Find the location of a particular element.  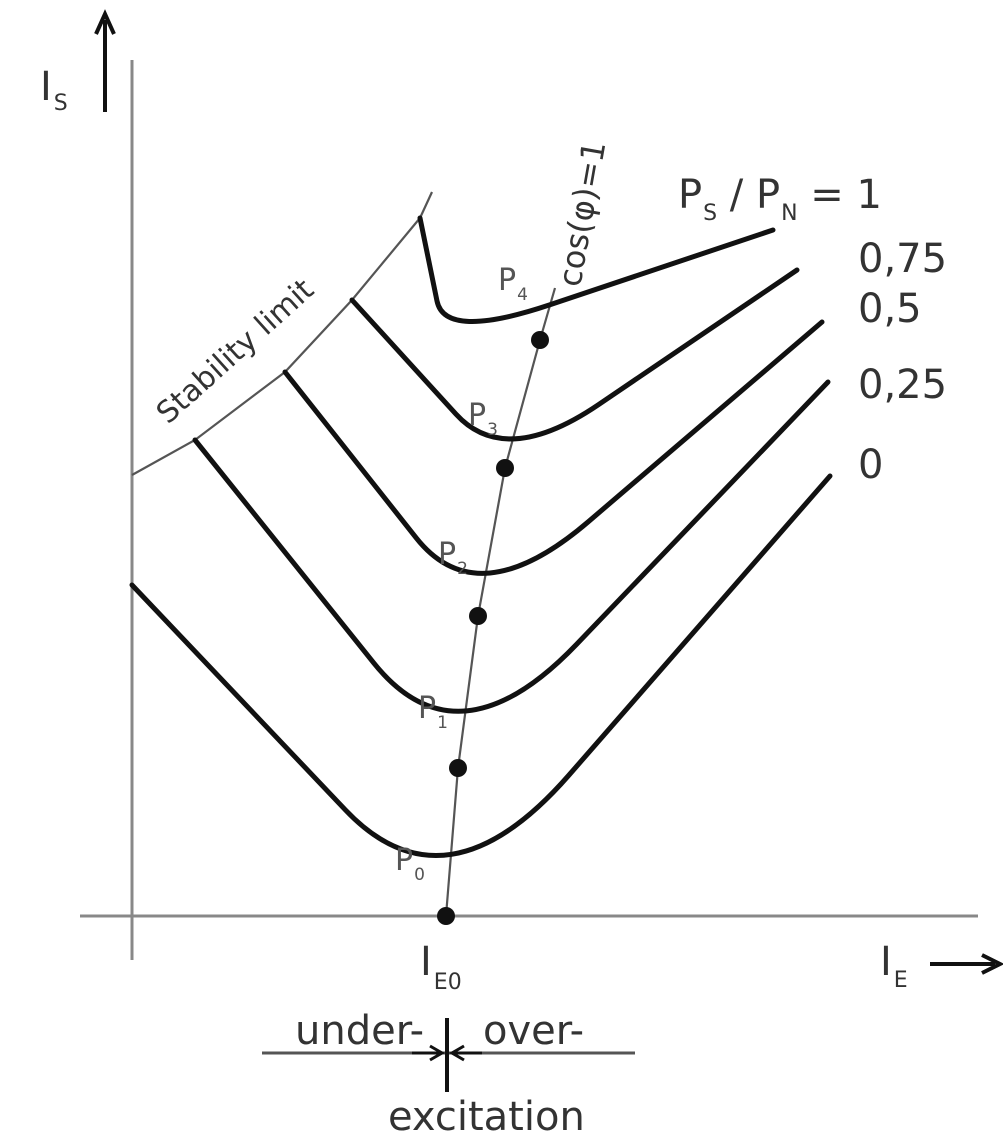

point-label-p4: P4 is located at coordinates (513, 284).